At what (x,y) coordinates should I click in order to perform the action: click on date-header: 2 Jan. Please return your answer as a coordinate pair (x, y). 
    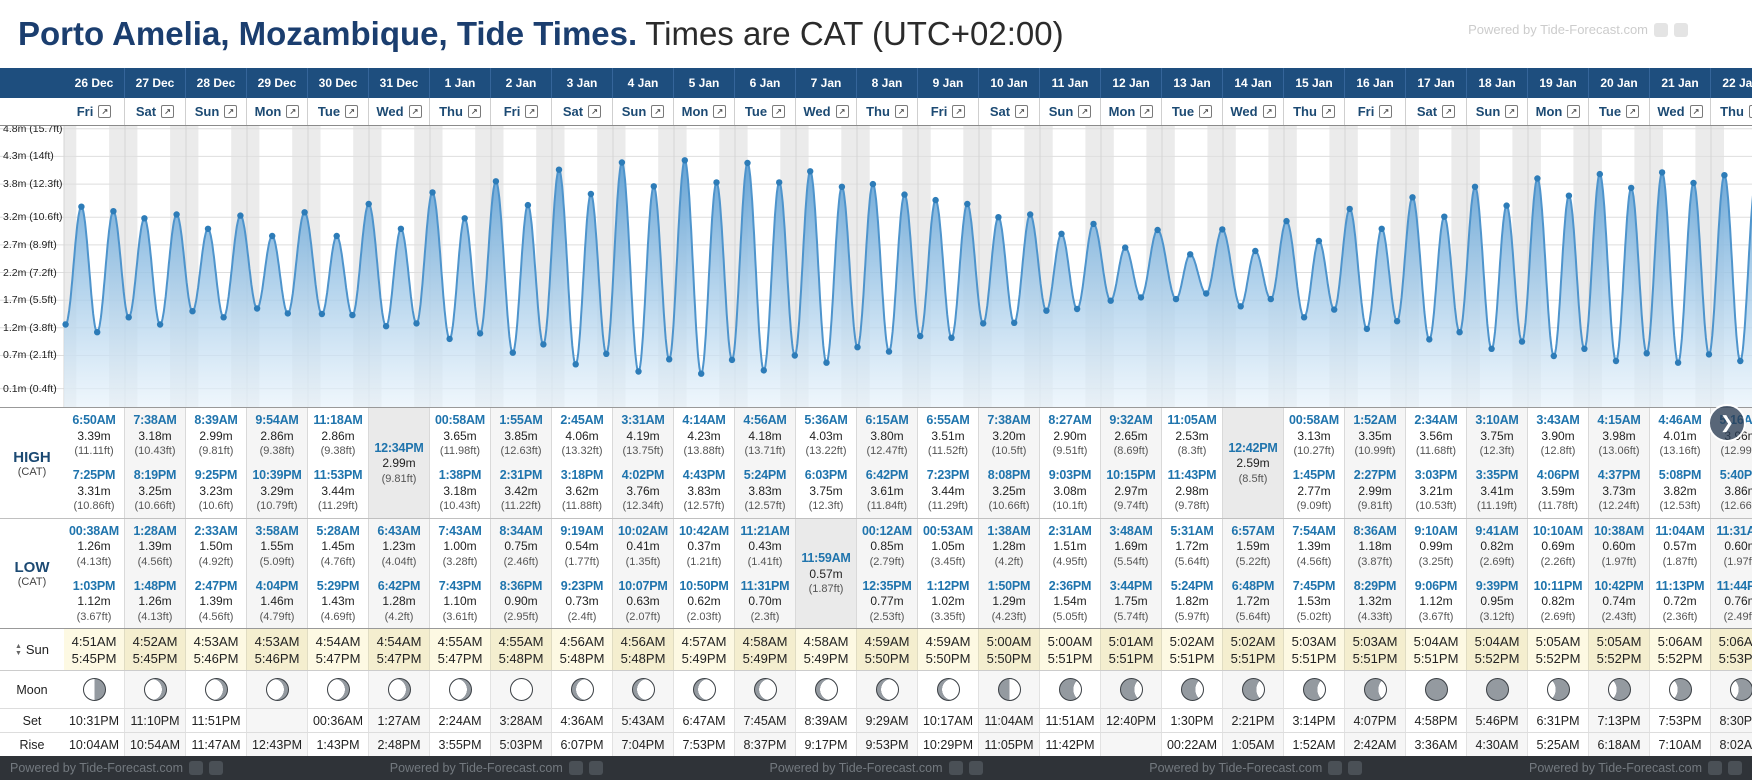
    Looking at the image, I should click on (521, 83).